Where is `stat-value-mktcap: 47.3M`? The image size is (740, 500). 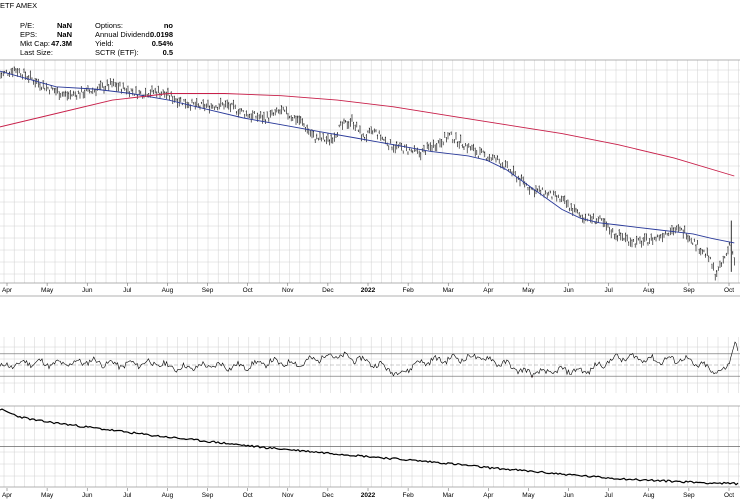
stat-value-mktcap: 47.3M is located at coordinates (61, 43).